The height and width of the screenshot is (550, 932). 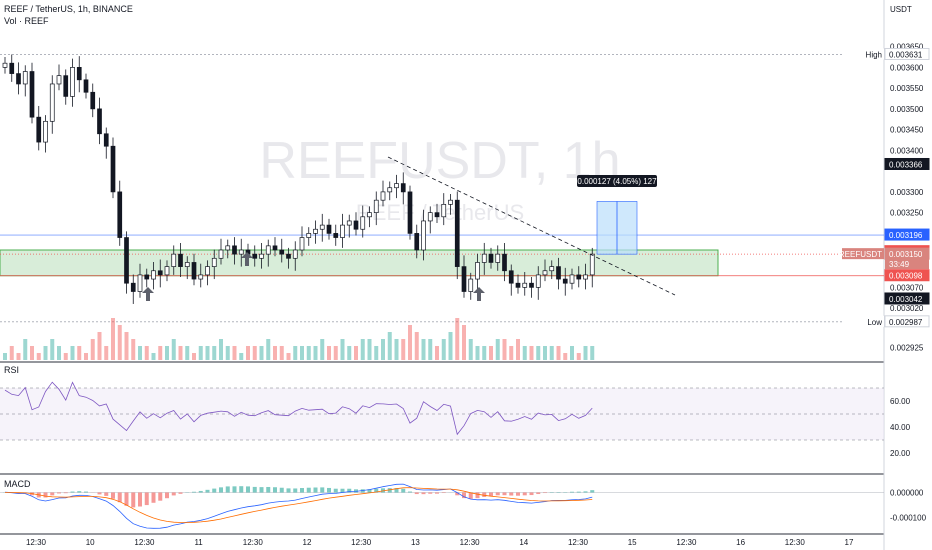 I want to click on watermark: REEFUSDT, 1h REEF / TetherUS, so click(x=439, y=178).